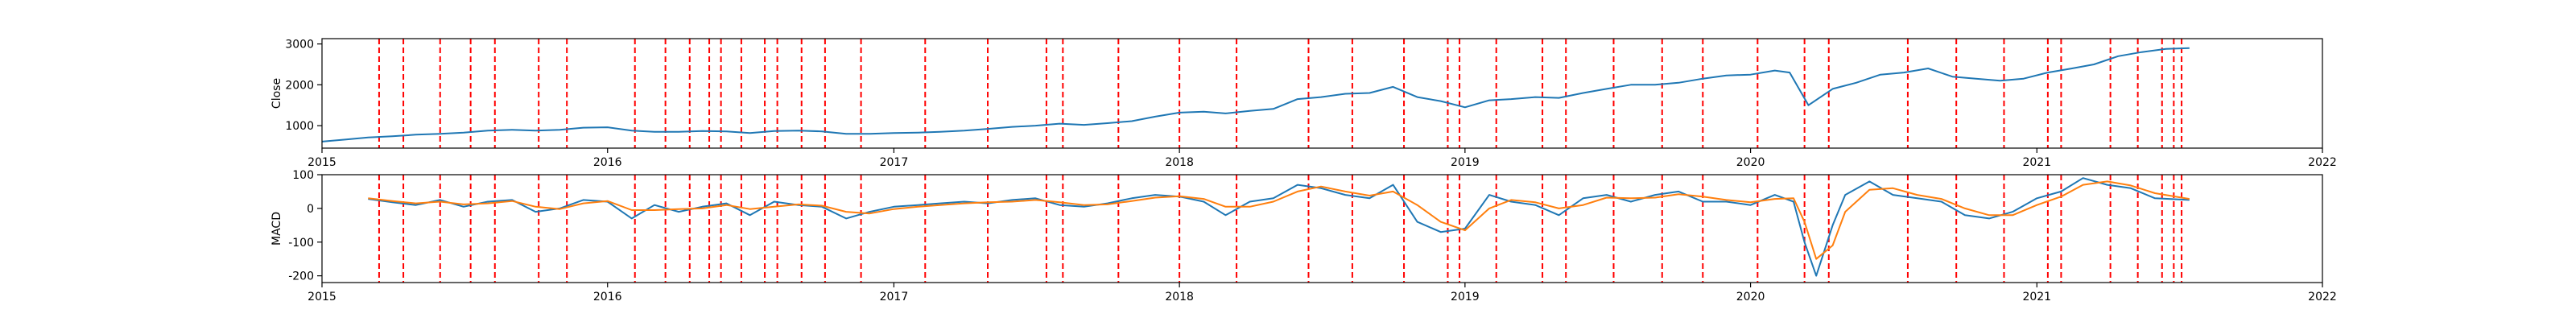 The image size is (2576, 322). What do you see at coordinates (310, 209) in the screenshot?
I see `y-tick-label: 0` at bounding box center [310, 209].